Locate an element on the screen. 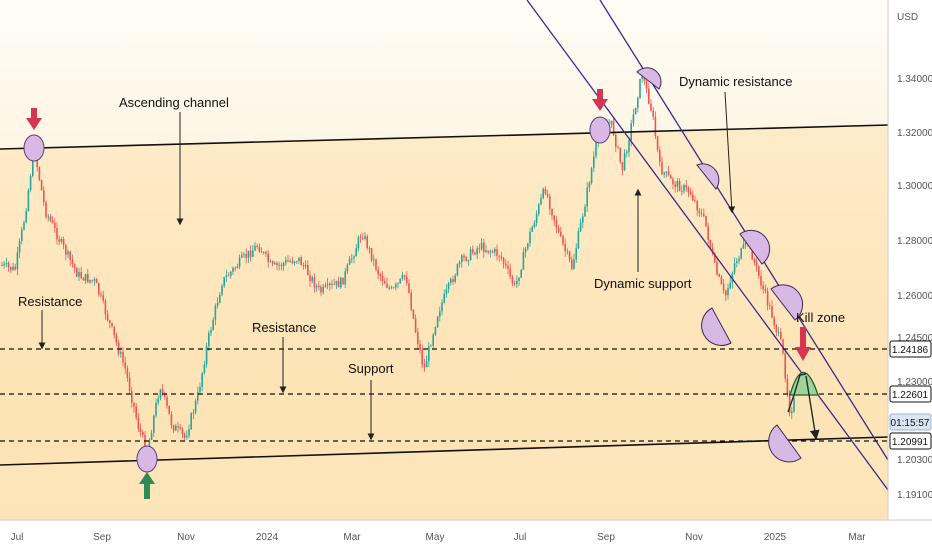 Image resolution: width=932 pixels, height=555 pixels. y-tick-label: 1.23000 is located at coordinates (914, 382).